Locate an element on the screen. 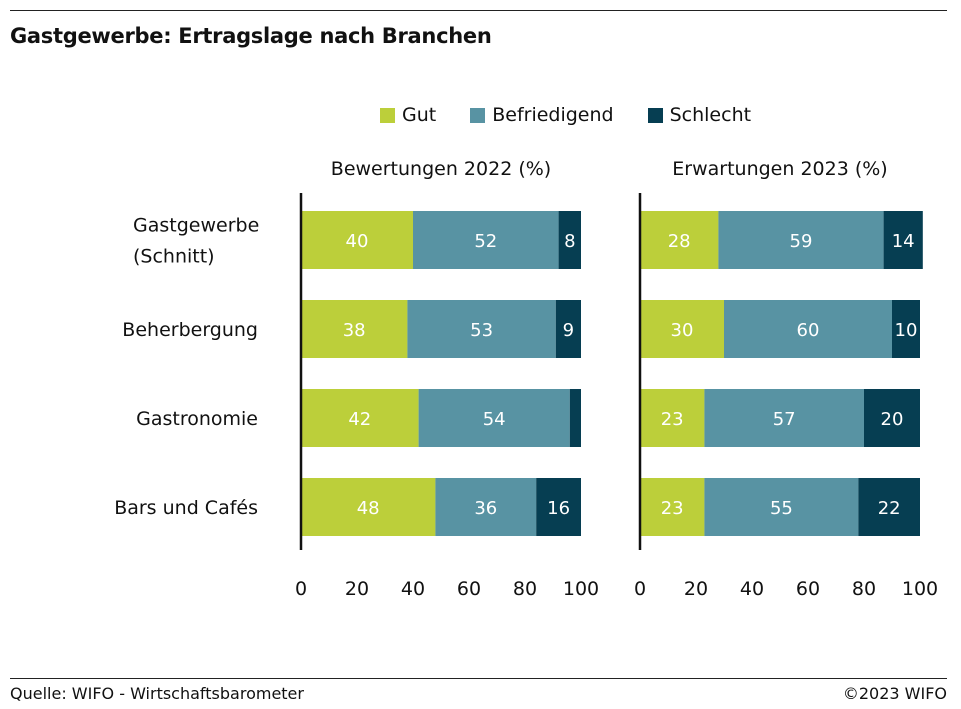 The width and height of the screenshot is (961, 709). data-label: 22 is located at coordinates (889, 508).